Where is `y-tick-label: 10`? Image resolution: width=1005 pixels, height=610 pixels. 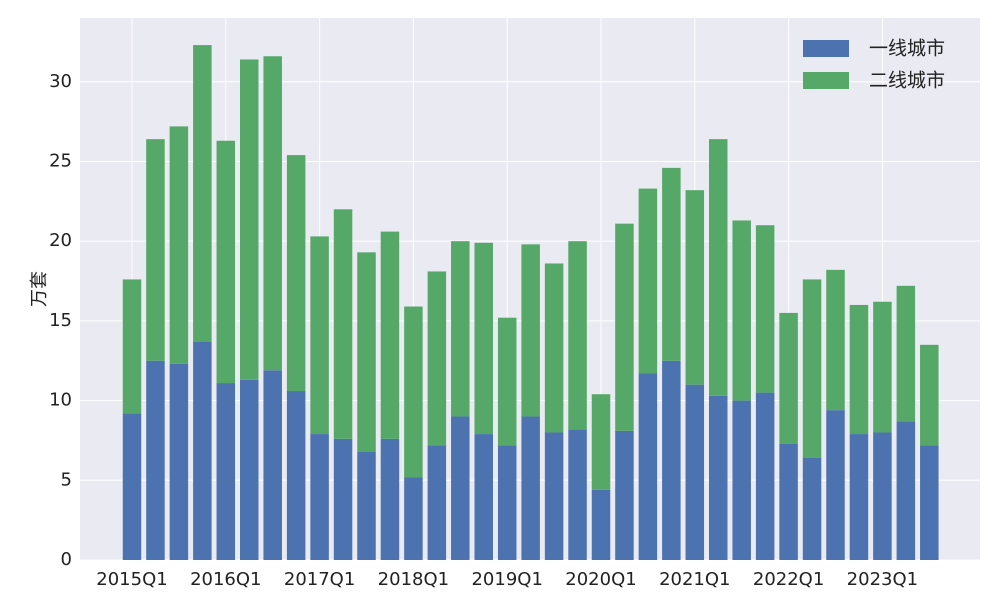
y-tick-label: 10 is located at coordinates (60, 400).